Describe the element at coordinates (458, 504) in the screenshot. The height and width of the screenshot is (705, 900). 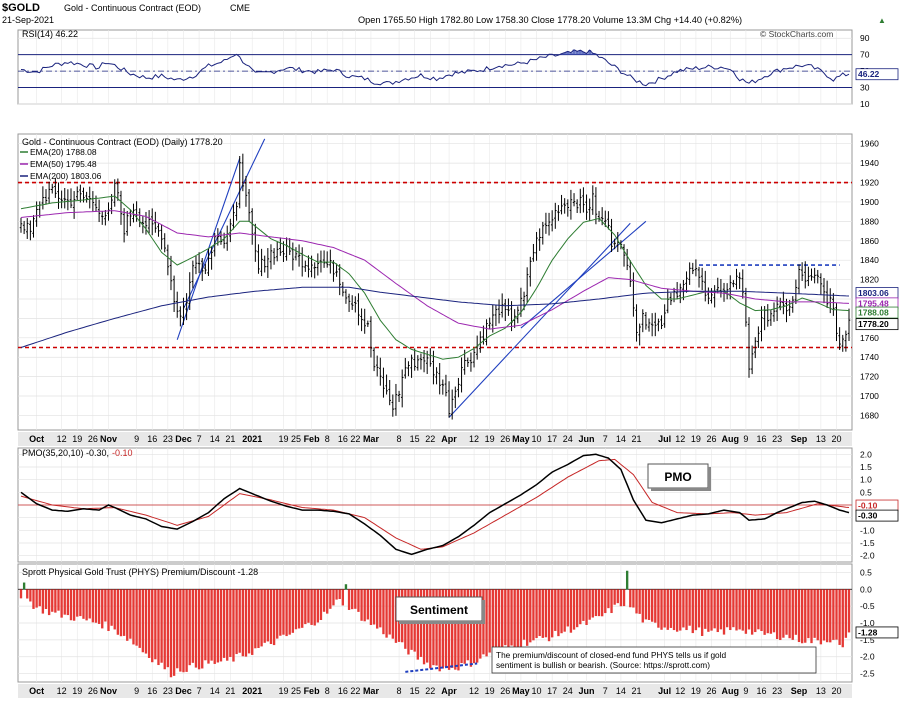
I see `pmo-series: -0.10-0.30` at that location.